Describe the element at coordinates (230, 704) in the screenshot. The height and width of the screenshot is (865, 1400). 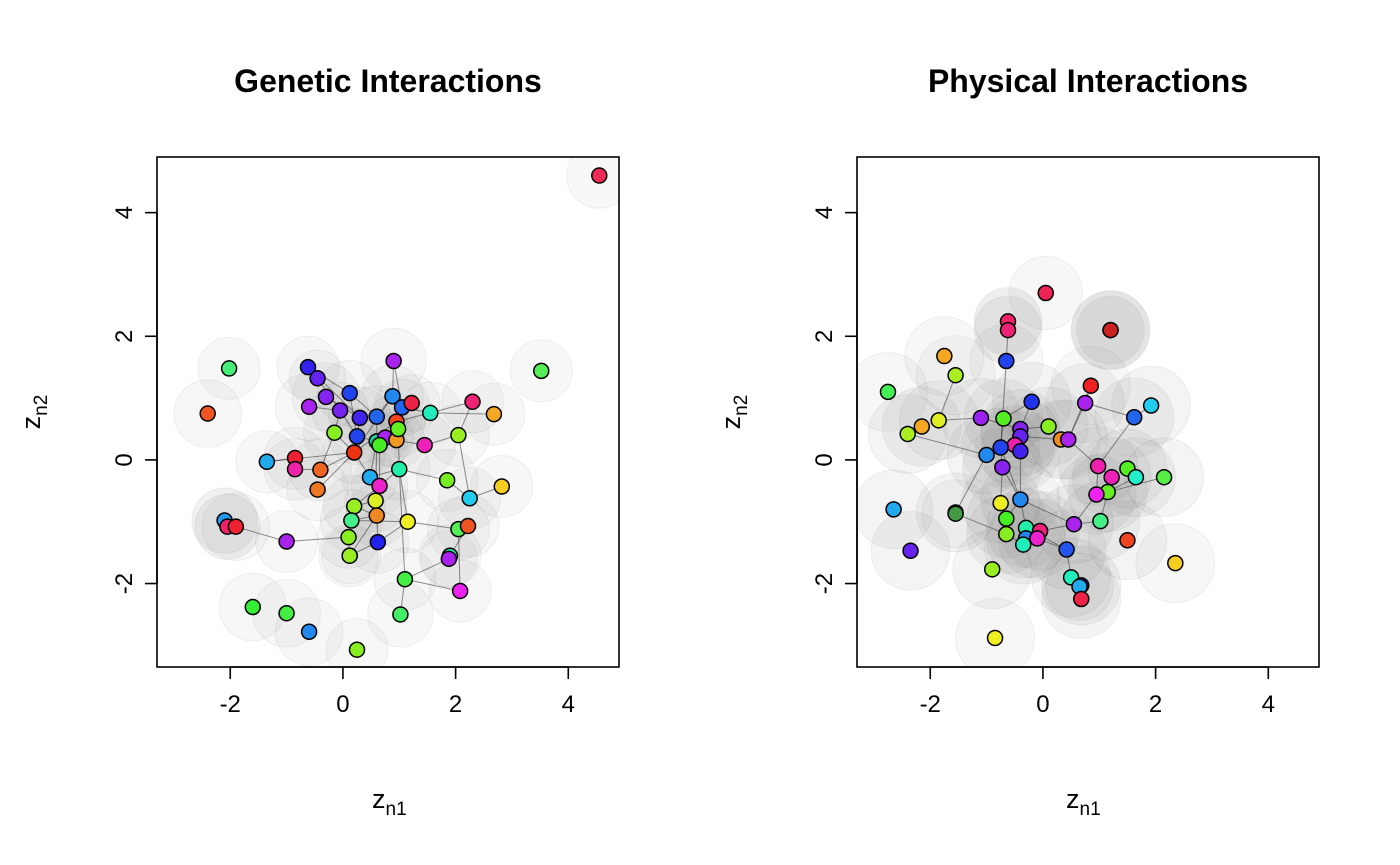
I see `genetic-x-tick-label: -2` at that location.